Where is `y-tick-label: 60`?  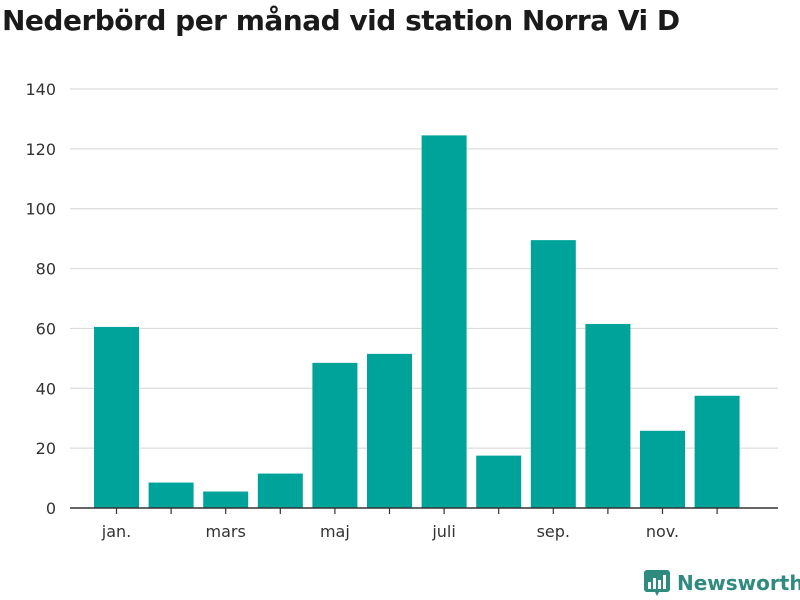 y-tick-label: 60 is located at coordinates (46, 328).